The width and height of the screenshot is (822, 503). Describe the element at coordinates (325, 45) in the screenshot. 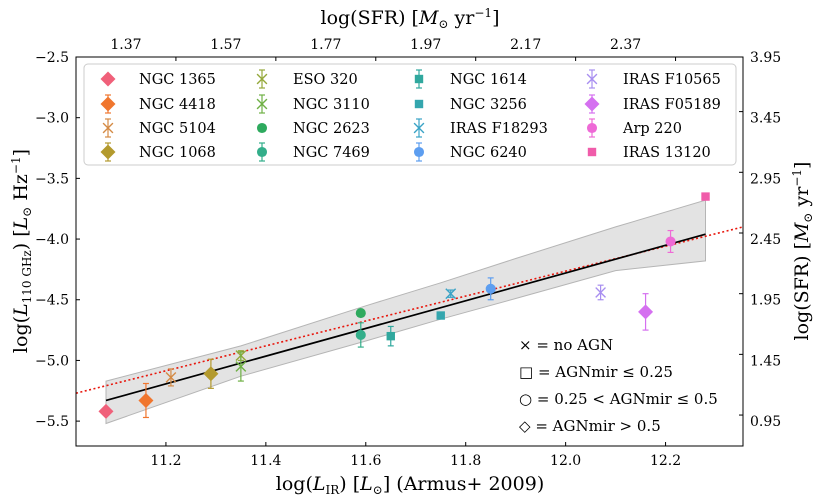

I see `top-tick-label-2: 1.77` at that location.